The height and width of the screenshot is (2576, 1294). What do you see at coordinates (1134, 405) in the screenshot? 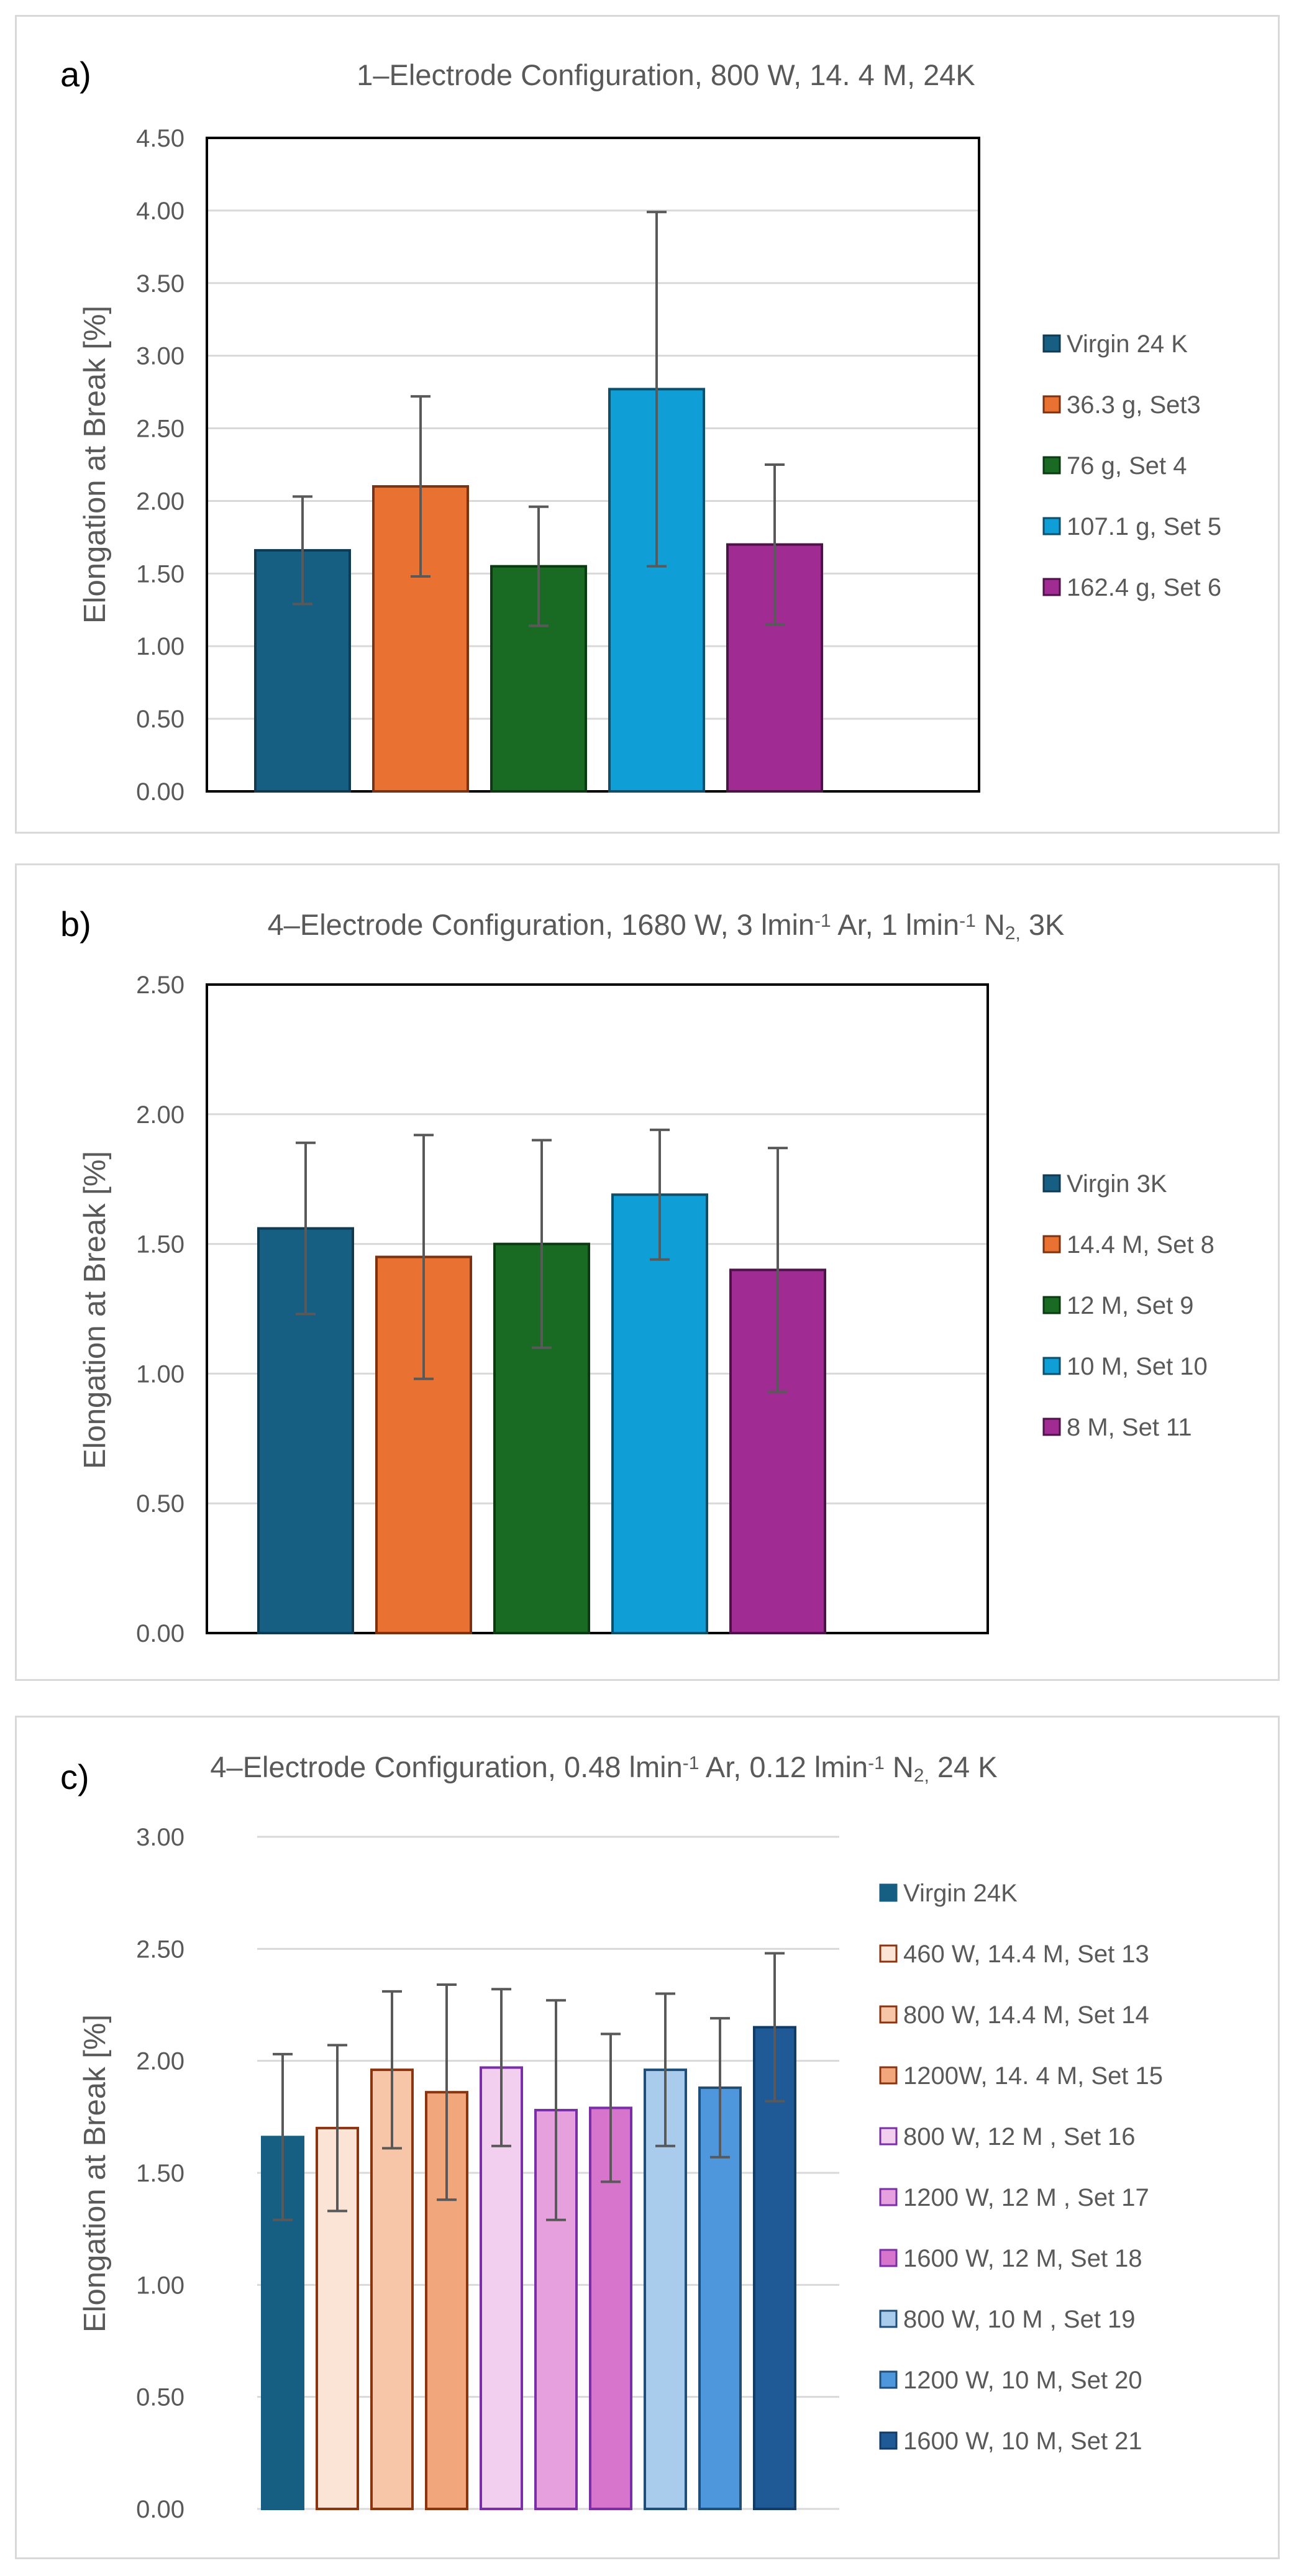
I see `legend-entry: 36.3 g, Set3` at bounding box center [1134, 405].